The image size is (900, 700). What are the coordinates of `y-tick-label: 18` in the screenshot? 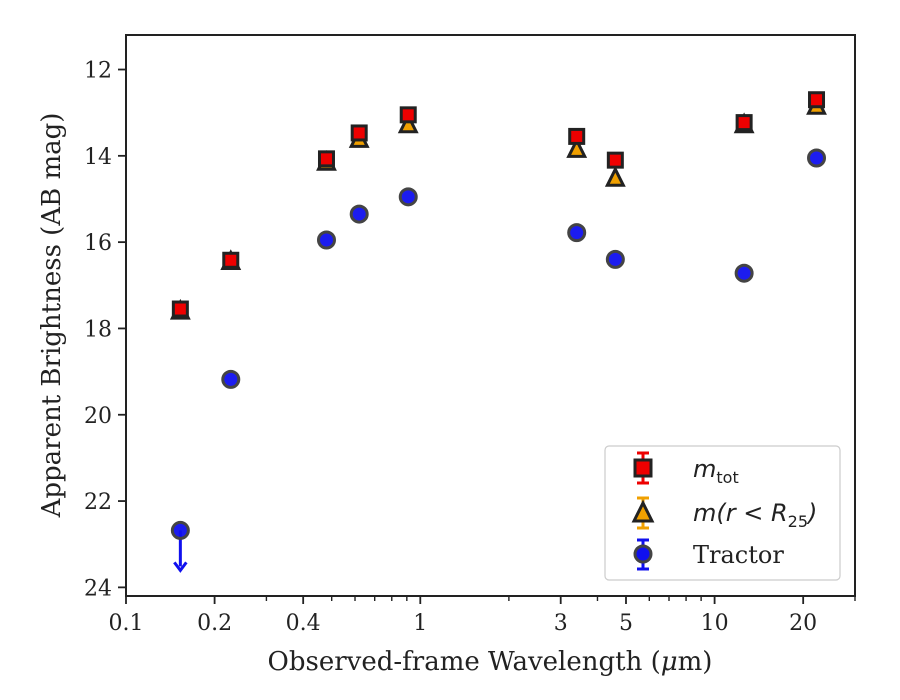 It's located at (98, 329).